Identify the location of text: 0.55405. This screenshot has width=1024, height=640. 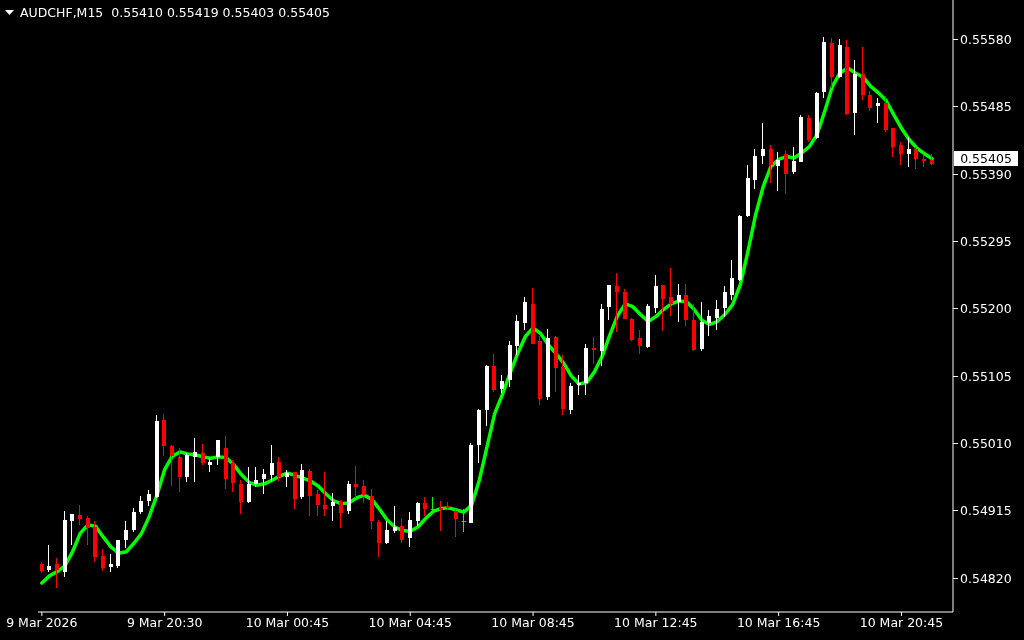
(986, 158).